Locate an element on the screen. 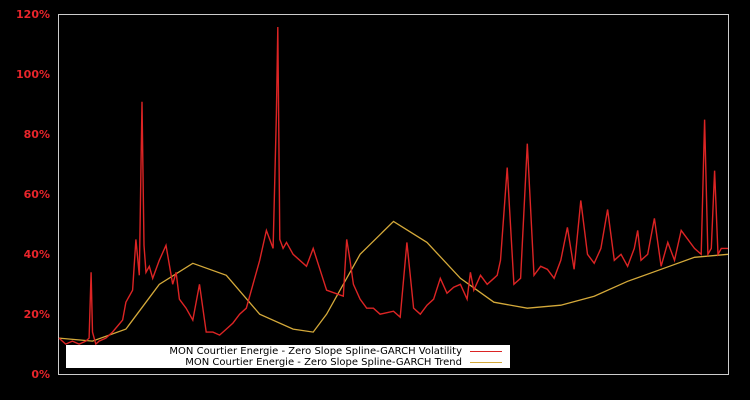 The width and height of the screenshot is (750, 400). y-tick-label: 100% is located at coordinates (33, 74).